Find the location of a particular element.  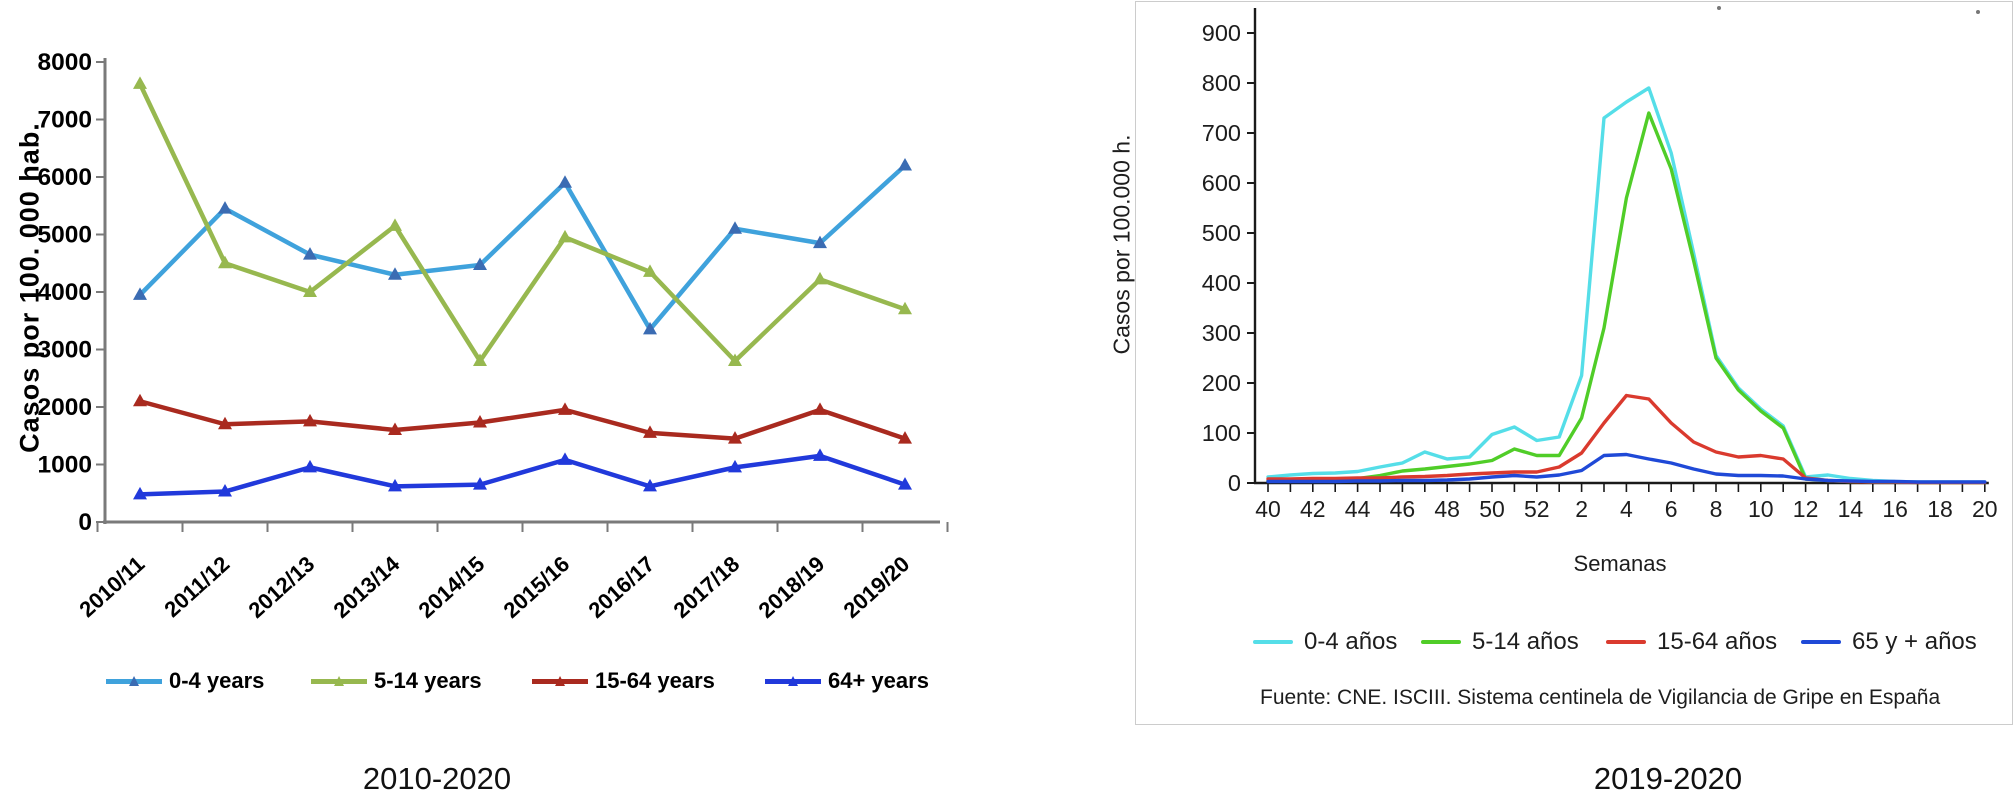

legend-item-65-y-a-os: 65 y + años is located at coordinates (1889, 642).